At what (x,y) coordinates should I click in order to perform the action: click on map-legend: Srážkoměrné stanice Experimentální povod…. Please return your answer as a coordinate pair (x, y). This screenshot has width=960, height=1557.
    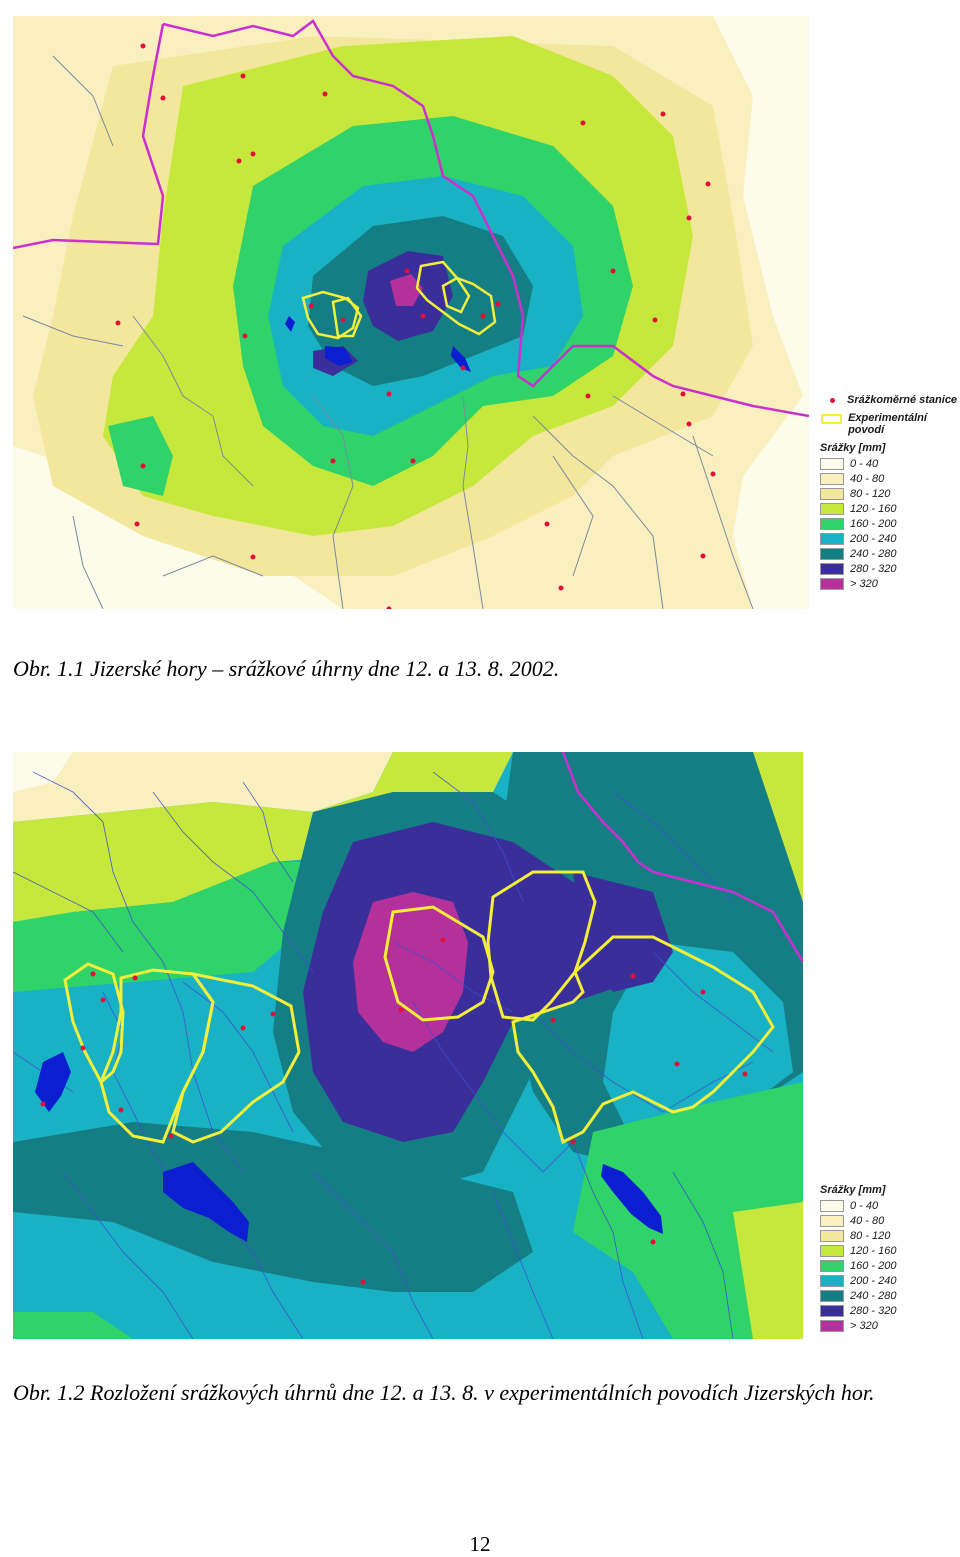
    Looking at the image, I should click on (890, 492).